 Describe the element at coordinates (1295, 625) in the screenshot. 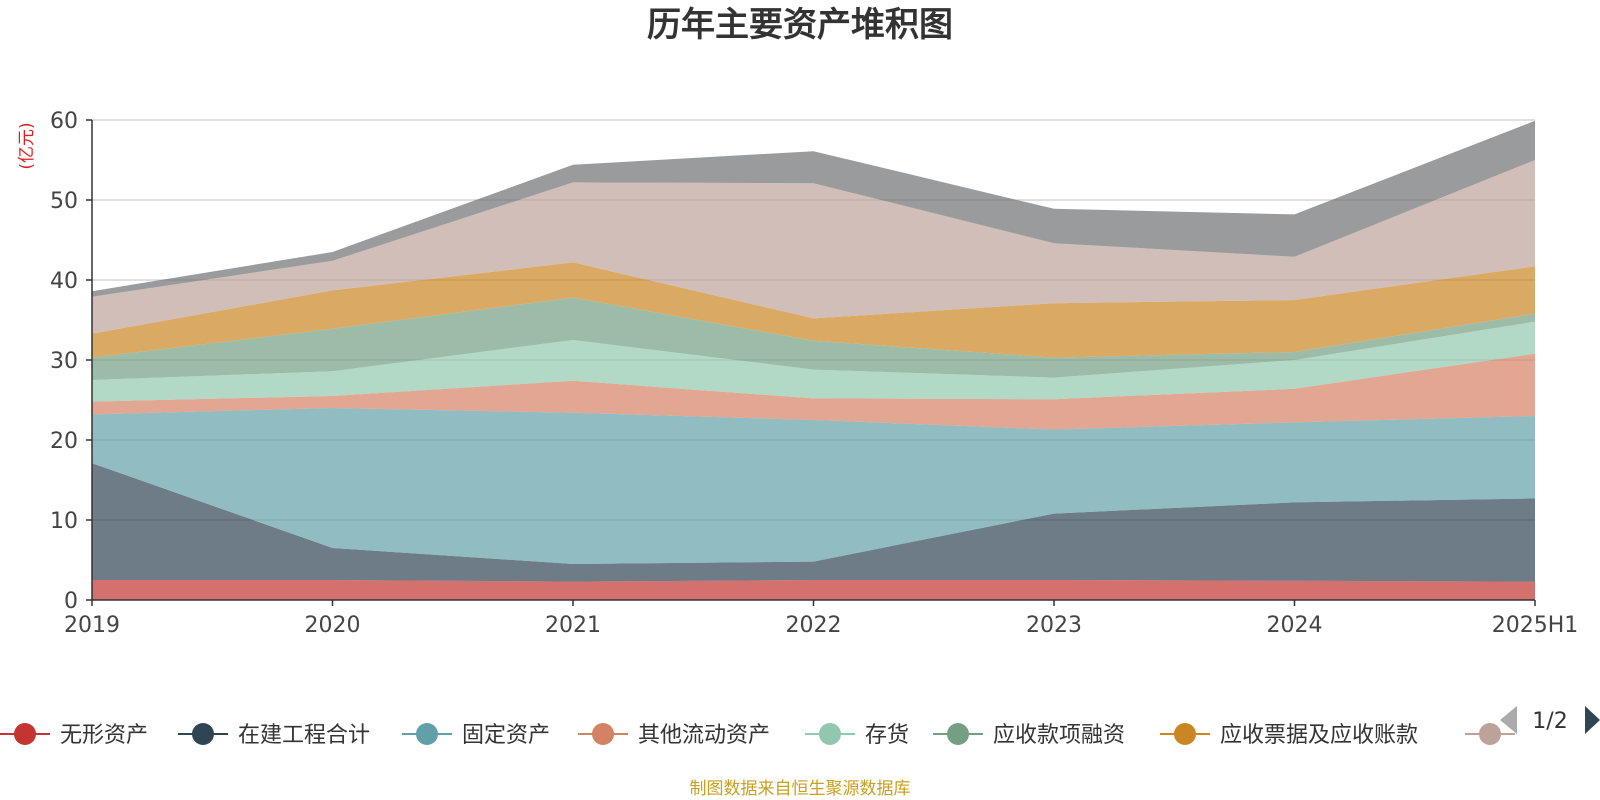

I see `x-tick-label: 2024` at that location.